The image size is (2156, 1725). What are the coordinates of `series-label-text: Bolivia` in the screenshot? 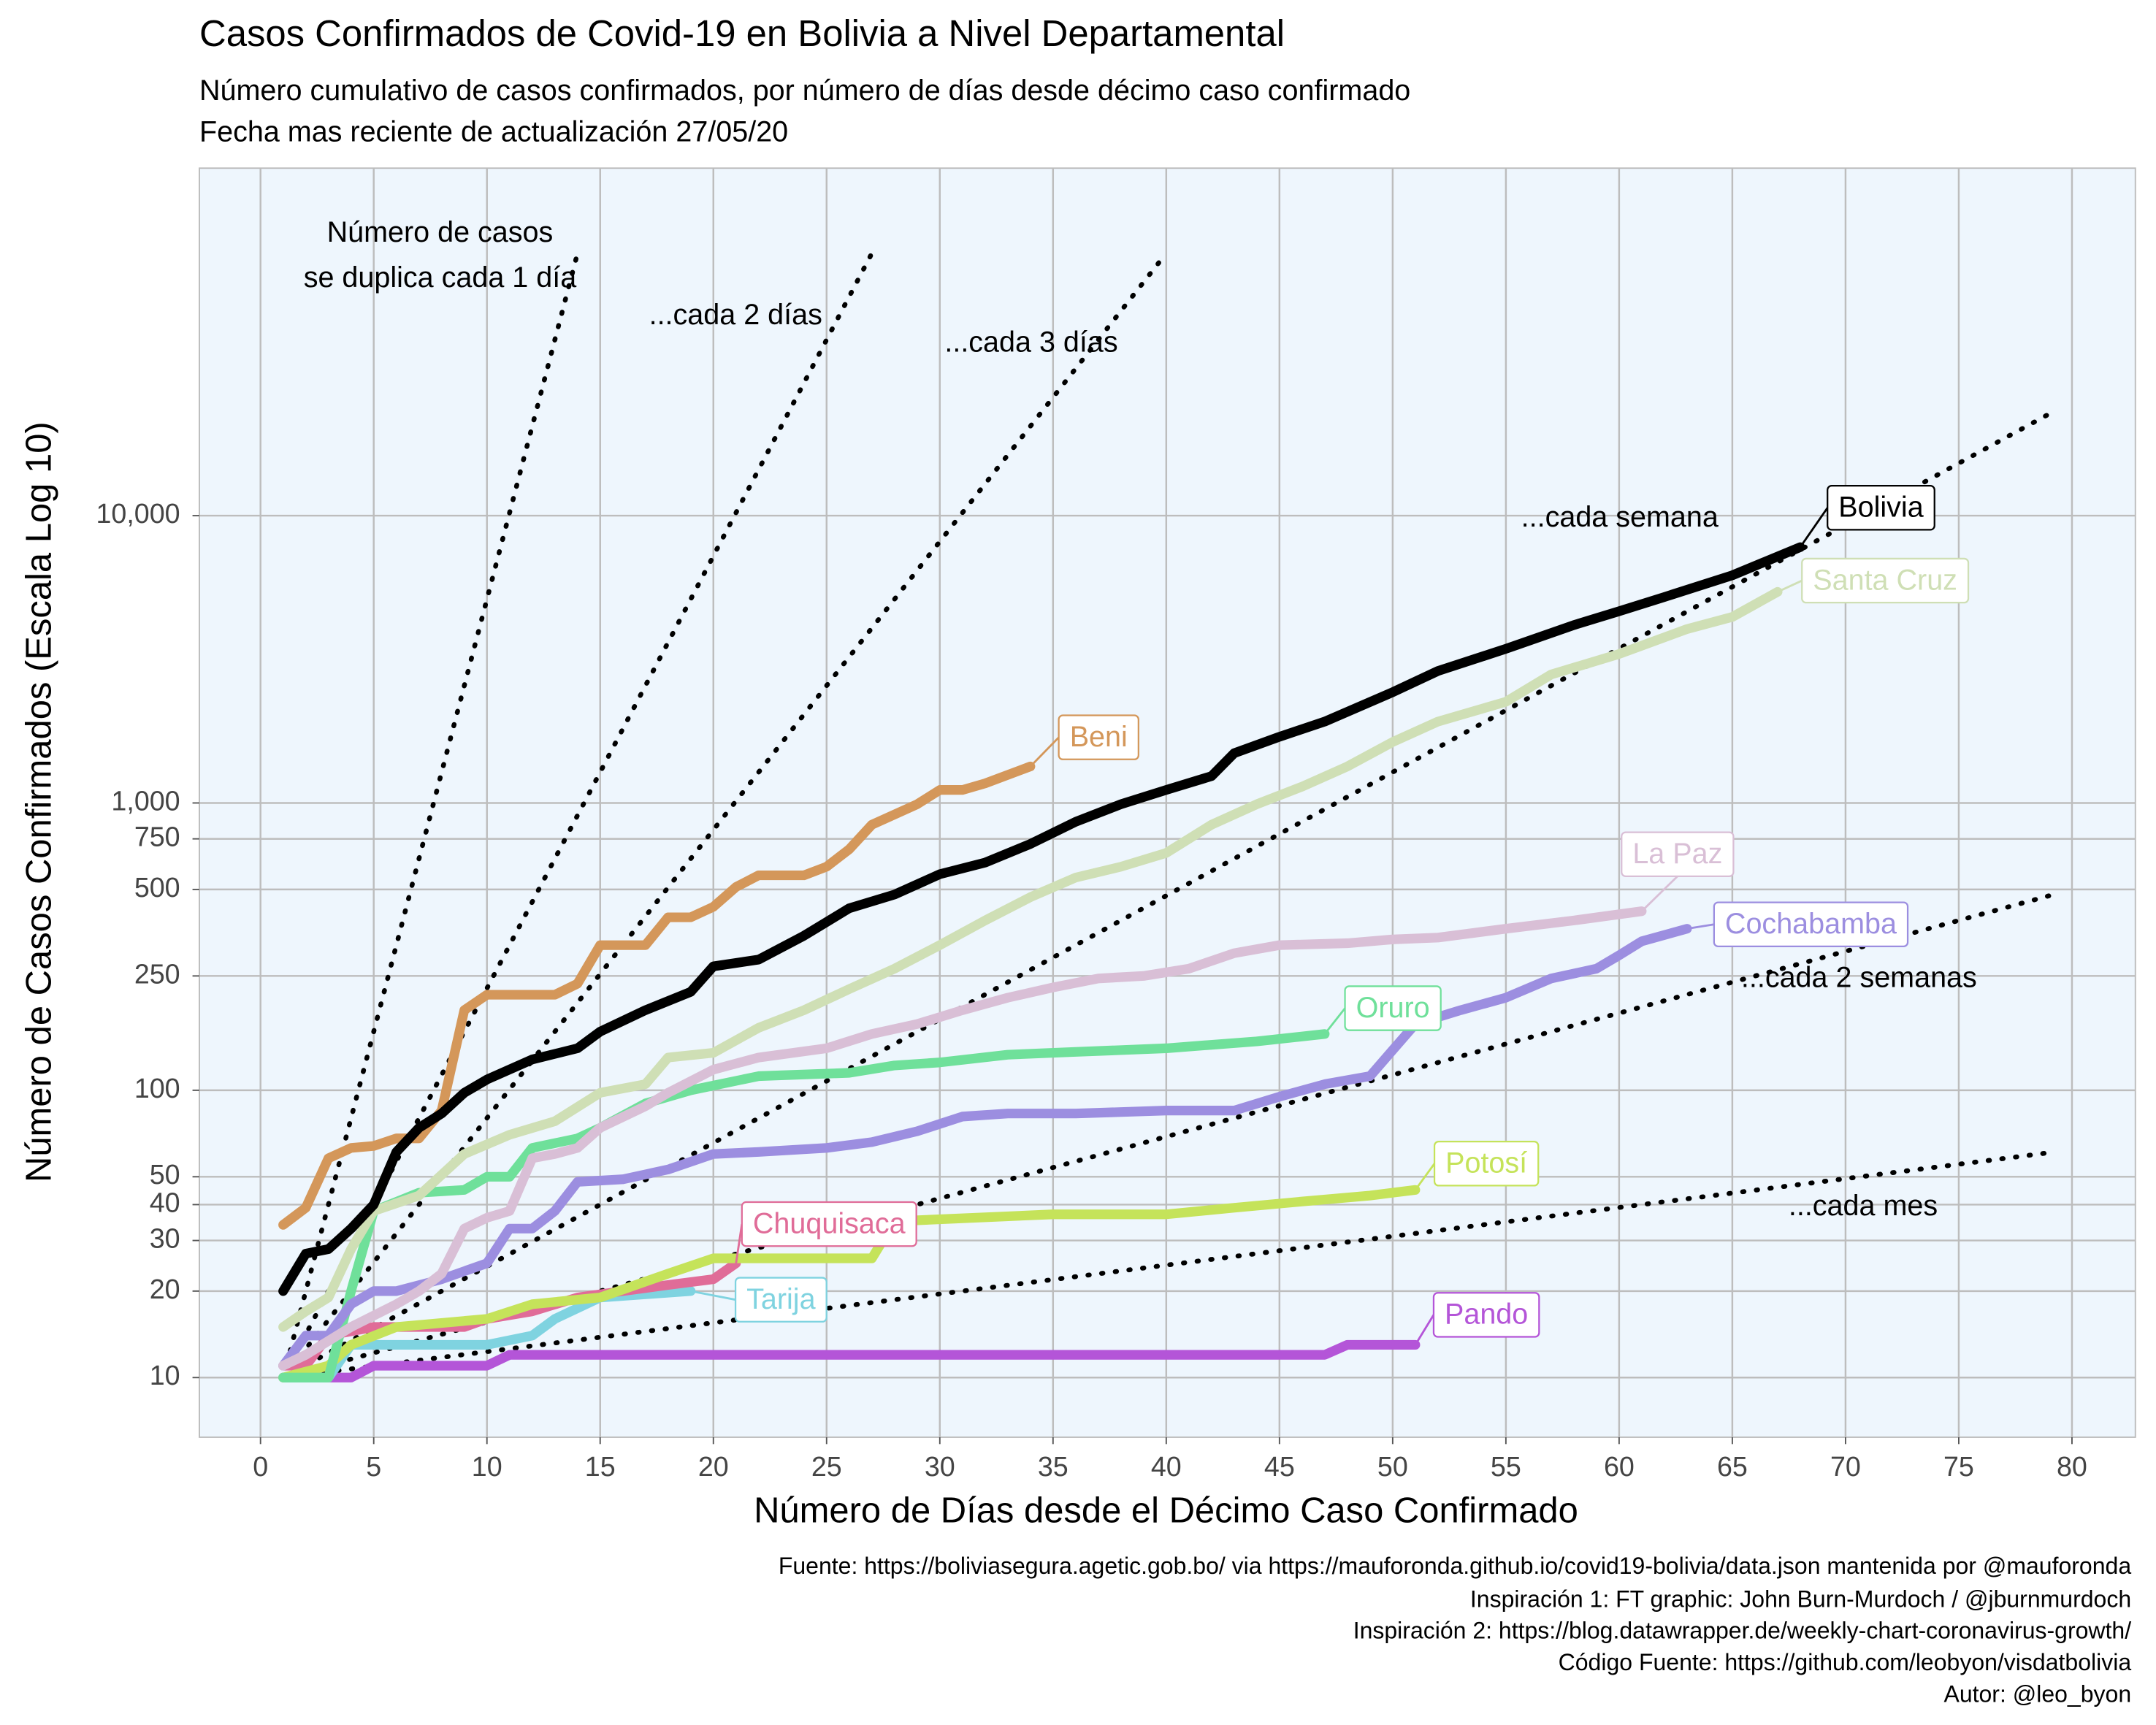 It's located at (1881, 508).